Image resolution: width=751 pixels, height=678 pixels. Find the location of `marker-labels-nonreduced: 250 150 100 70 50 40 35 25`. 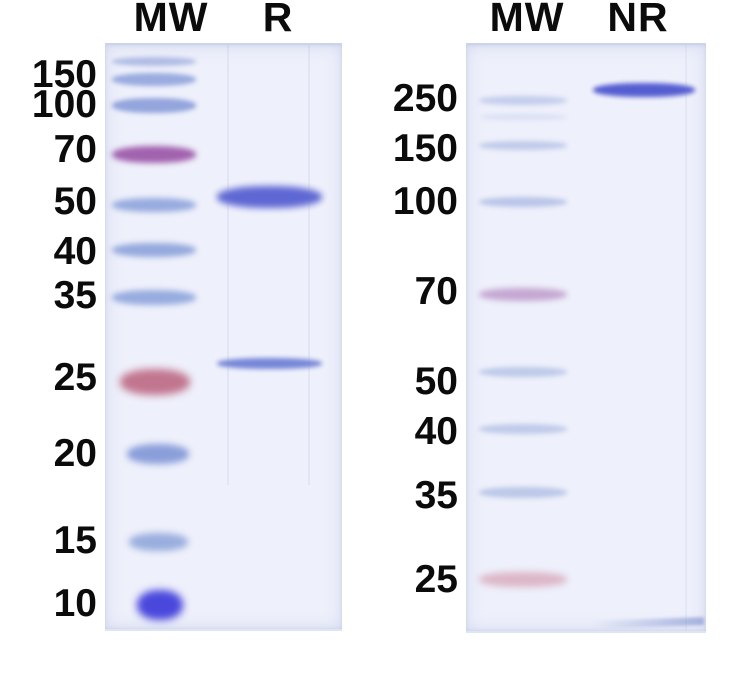

marker-labels-nonreduced: 250 150 100 70 50 40 35 25 is located at coordinates (425, 339).